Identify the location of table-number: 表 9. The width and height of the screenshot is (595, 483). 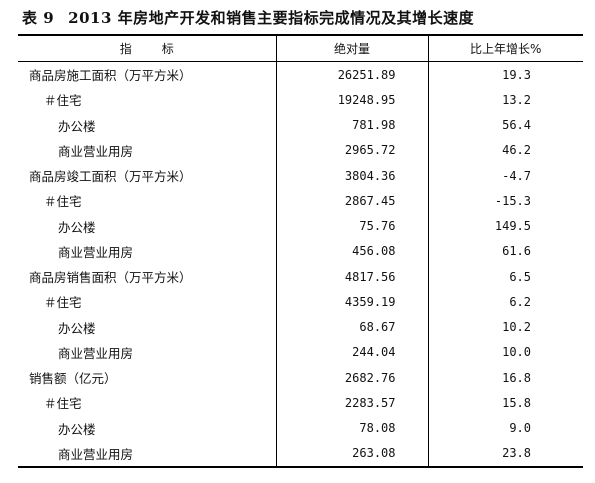
(38, 18).